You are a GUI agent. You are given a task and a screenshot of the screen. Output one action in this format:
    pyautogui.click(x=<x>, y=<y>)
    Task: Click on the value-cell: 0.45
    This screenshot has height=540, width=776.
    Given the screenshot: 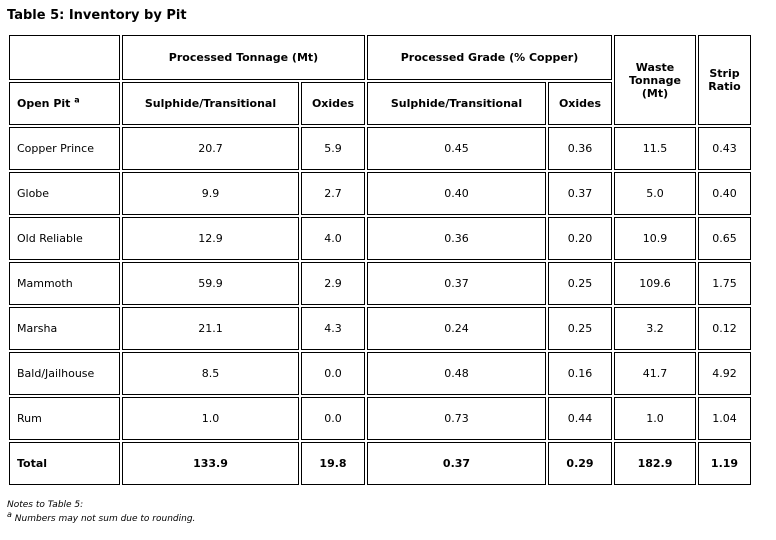 What is the action you would take?
    pyautogui.click(x=456, y=148)
    